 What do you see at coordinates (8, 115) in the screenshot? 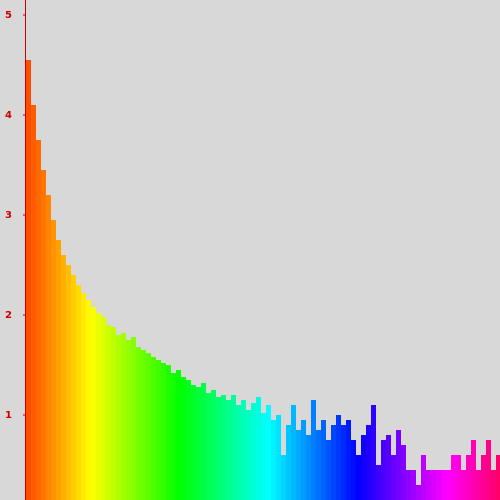
I see `y-tick-label: 4` at bounding box center [8, 115].